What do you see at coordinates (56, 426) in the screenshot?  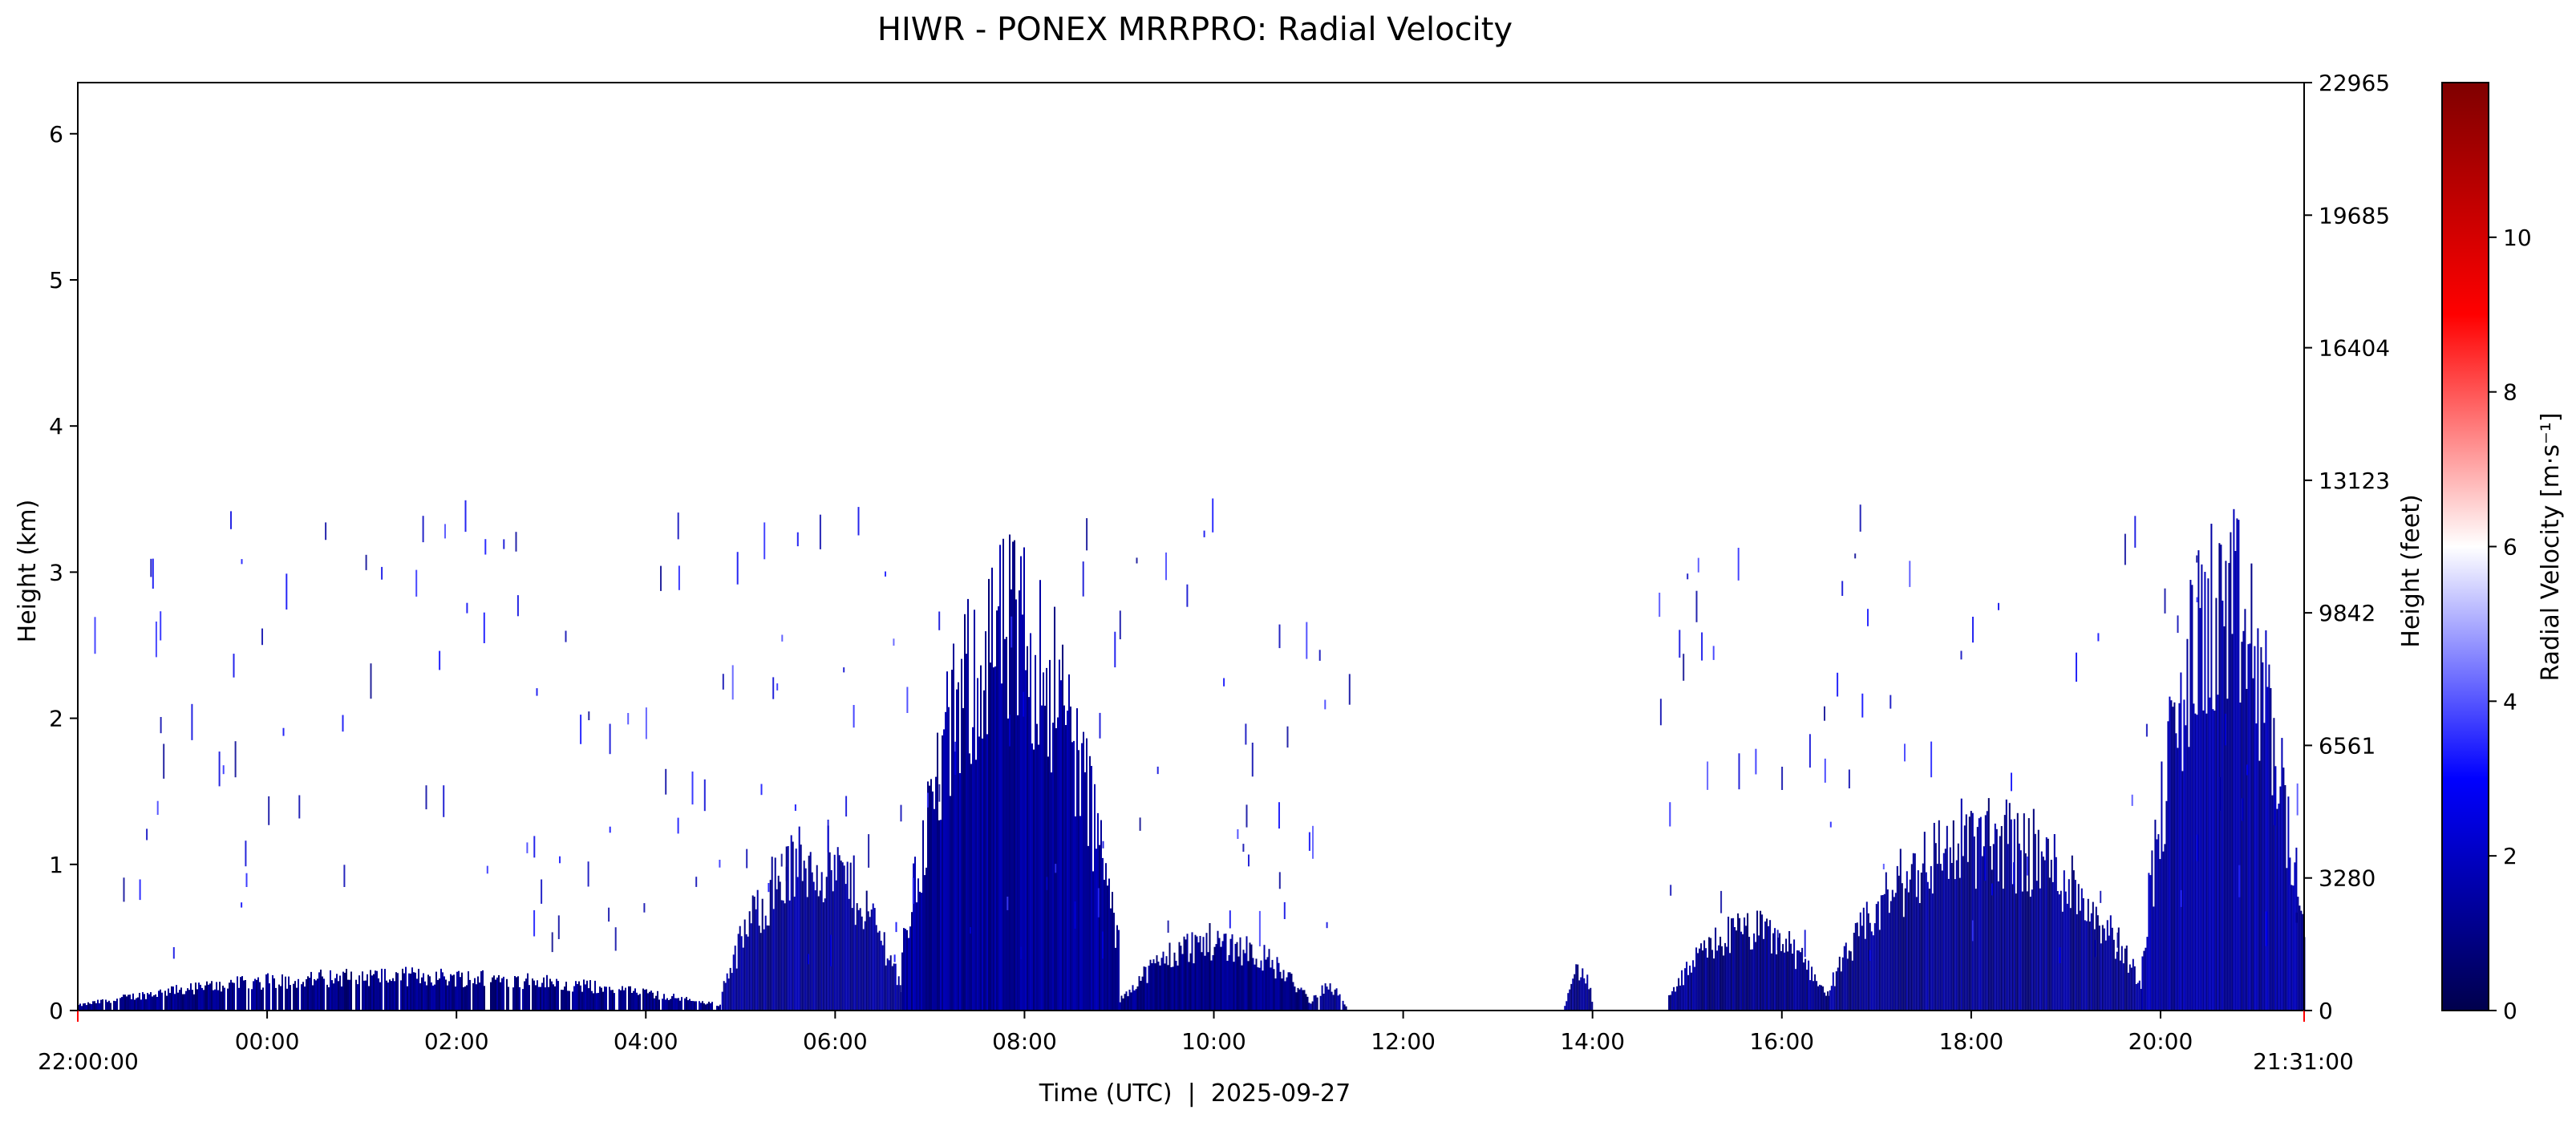 I see `y-left-tick-label: 4` at bounding box center [56, 426].